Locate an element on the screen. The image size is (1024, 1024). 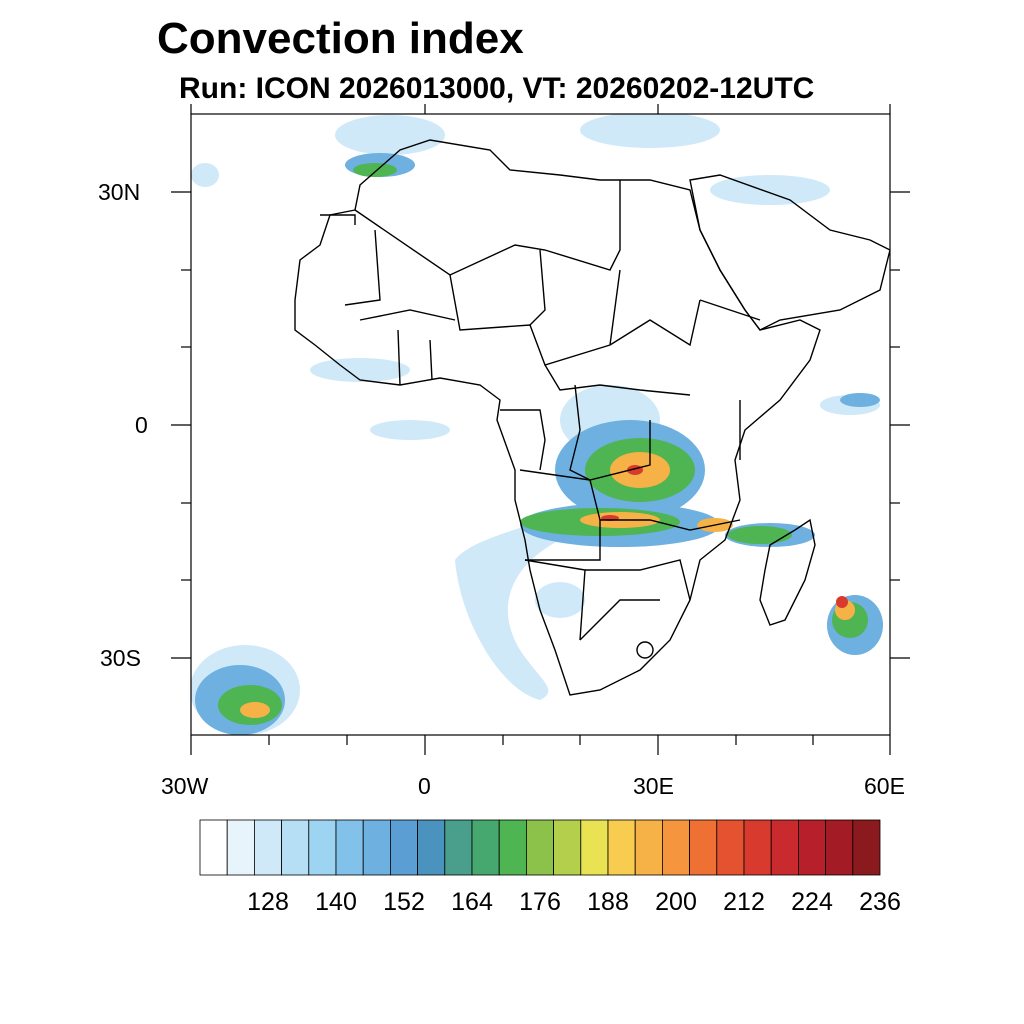
colorbar-label: 128 is located at coordinates (268, 902).